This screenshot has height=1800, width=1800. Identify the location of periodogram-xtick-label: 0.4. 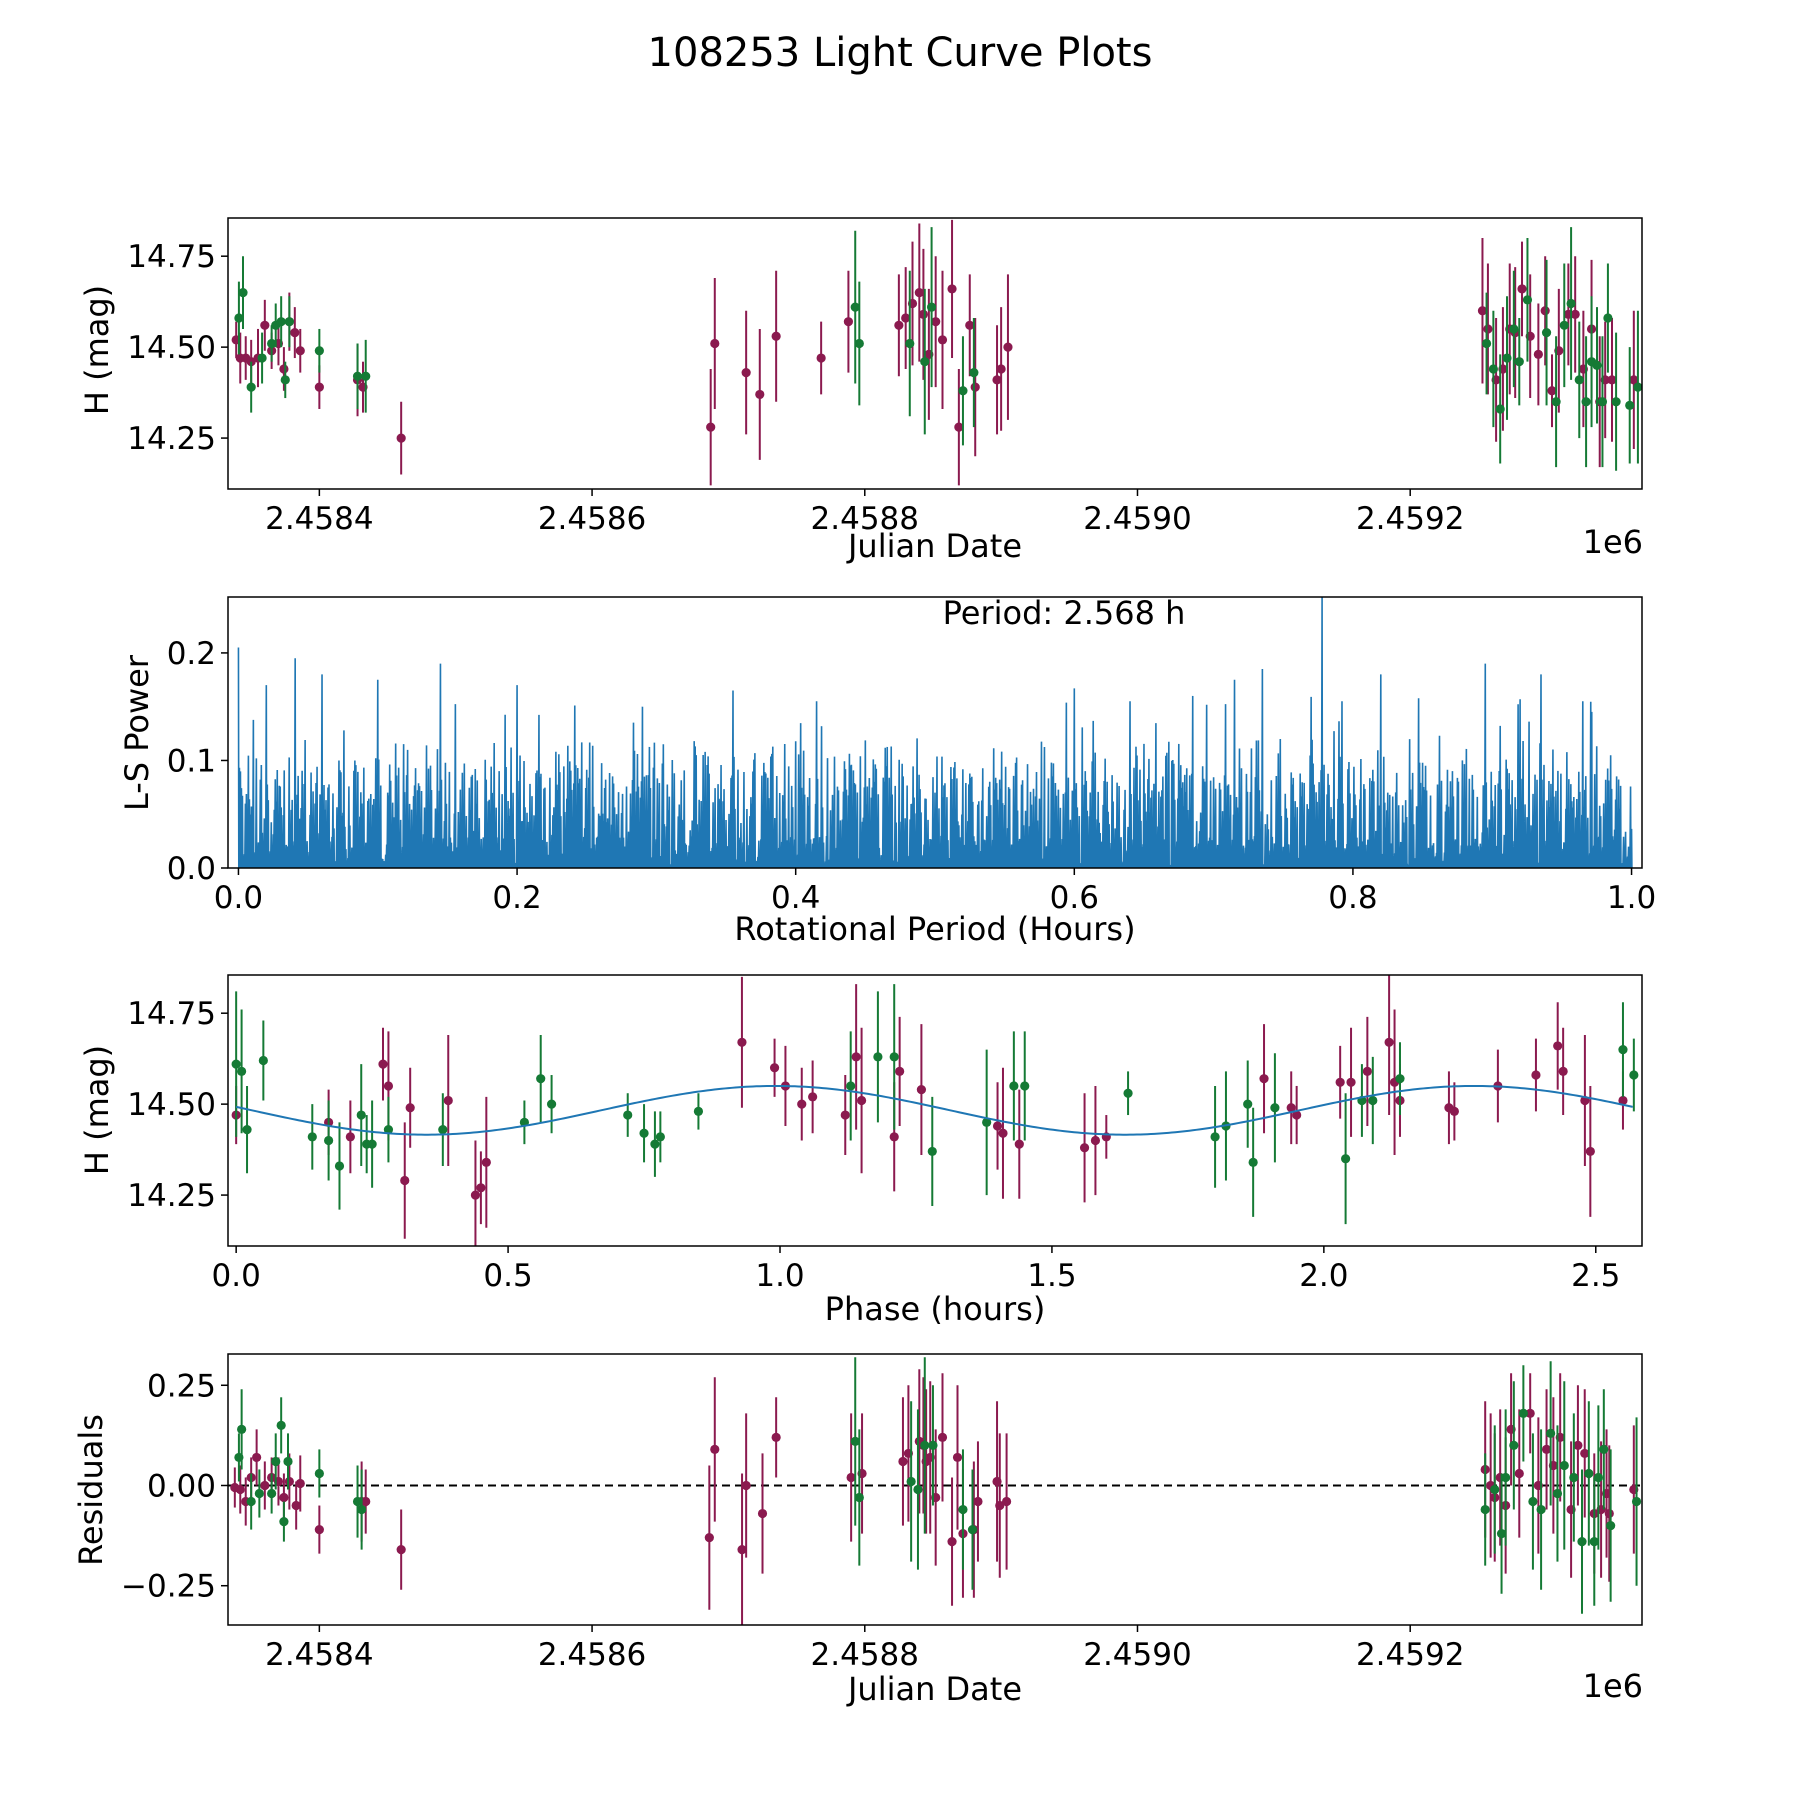
(795, 898).